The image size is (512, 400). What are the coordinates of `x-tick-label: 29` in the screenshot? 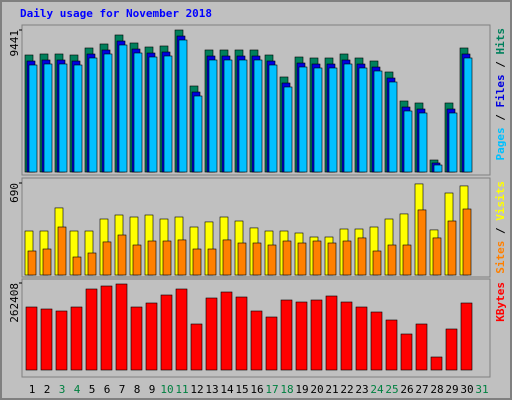 It's located at (451, 389).